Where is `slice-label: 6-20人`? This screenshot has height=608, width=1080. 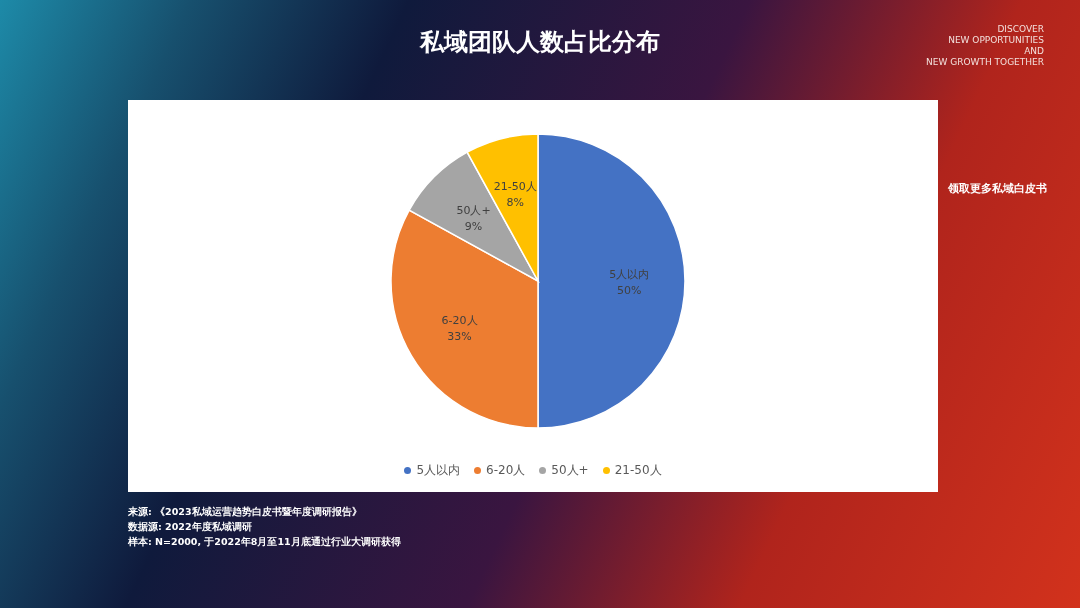 slice-label: 6-20人 is located at coordinates (459, 321).